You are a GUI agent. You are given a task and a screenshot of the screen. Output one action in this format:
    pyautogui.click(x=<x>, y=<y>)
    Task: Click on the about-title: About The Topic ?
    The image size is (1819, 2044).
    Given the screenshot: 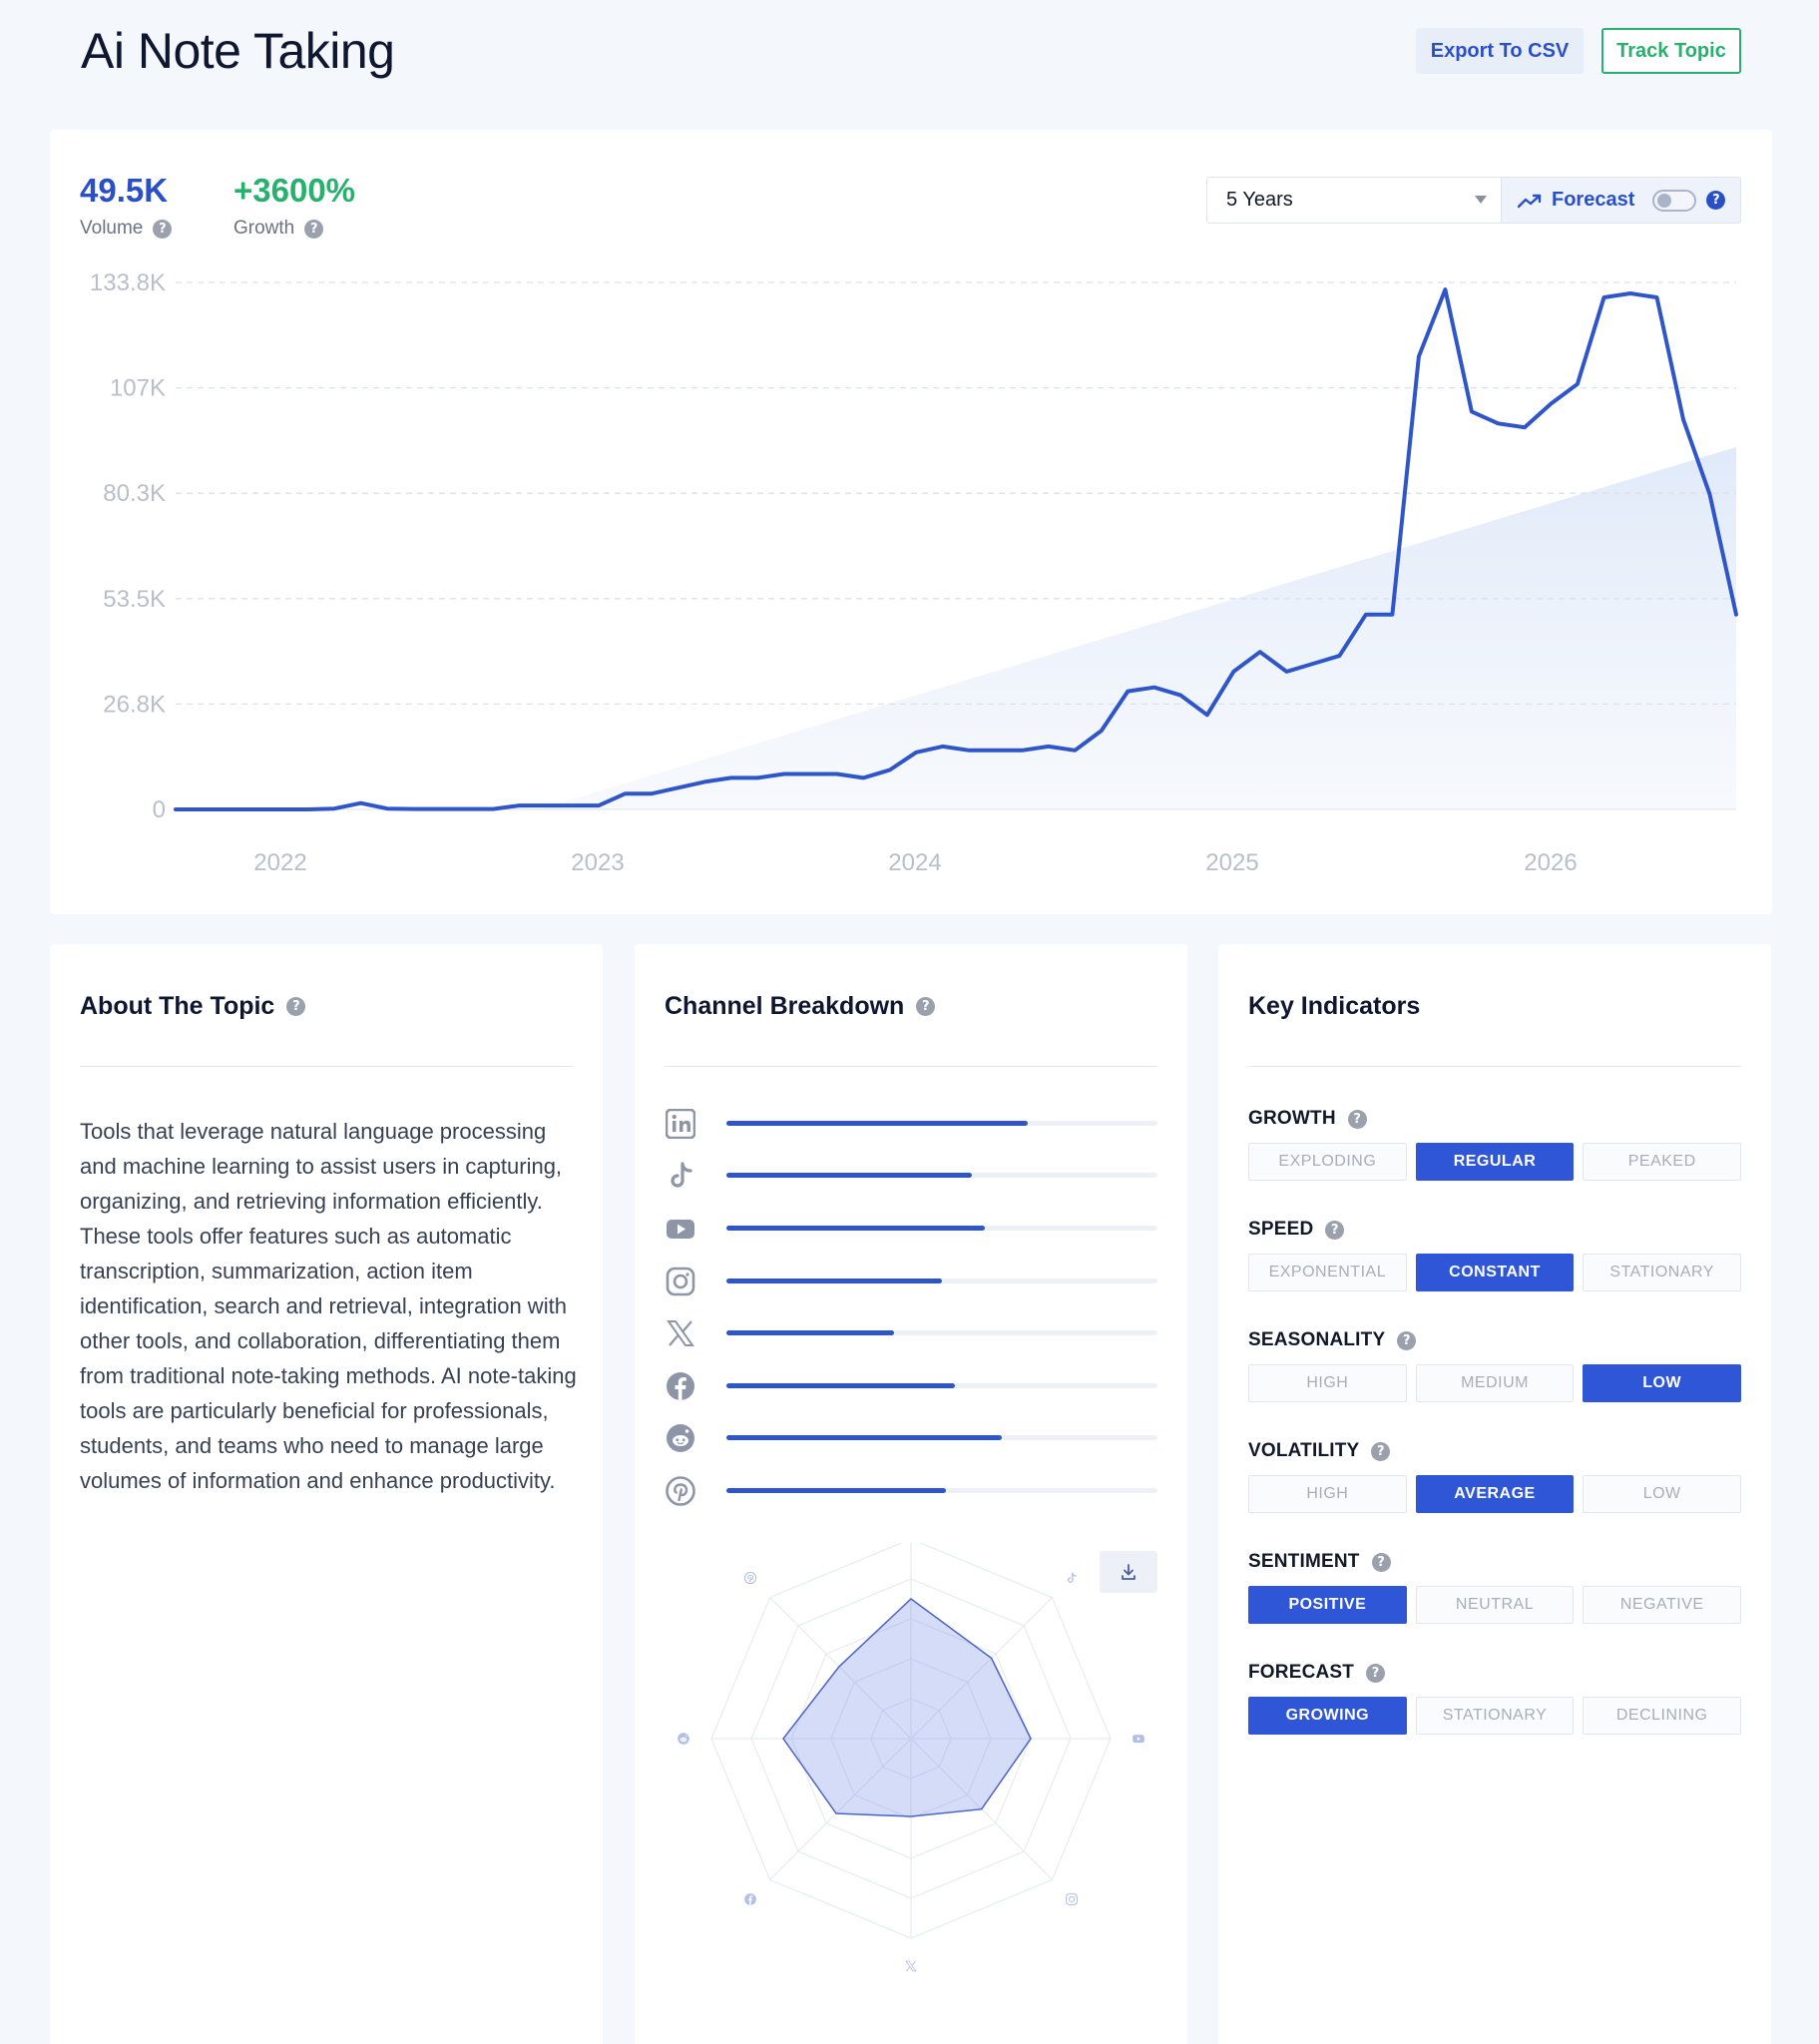 What is the action you would take?
    pyautogui.click(x=193, y=1006)
    